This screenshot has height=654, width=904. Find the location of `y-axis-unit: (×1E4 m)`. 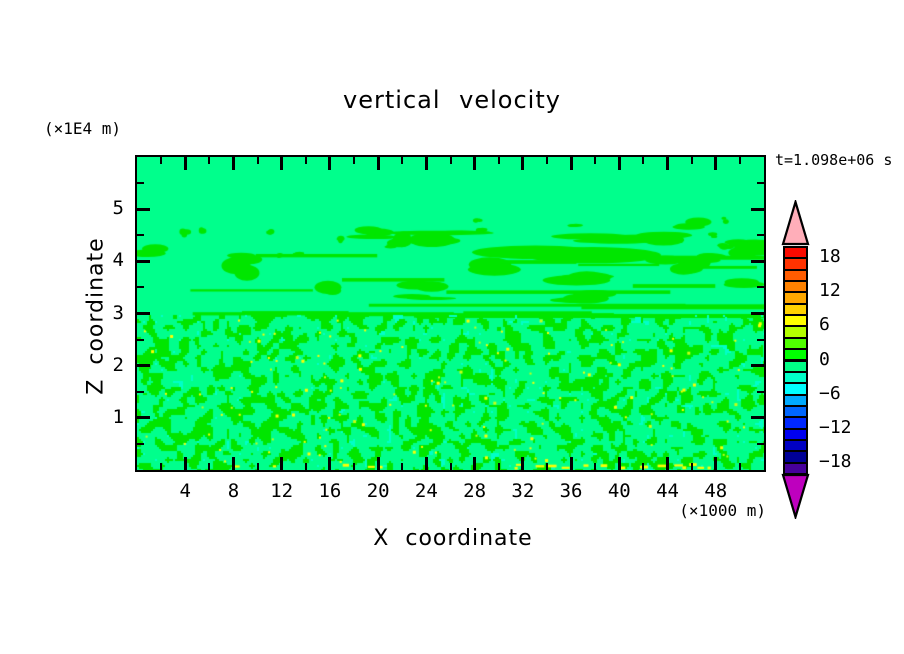

y-axis-unit: (×1E4 m) is located at coordinates (83, 128).